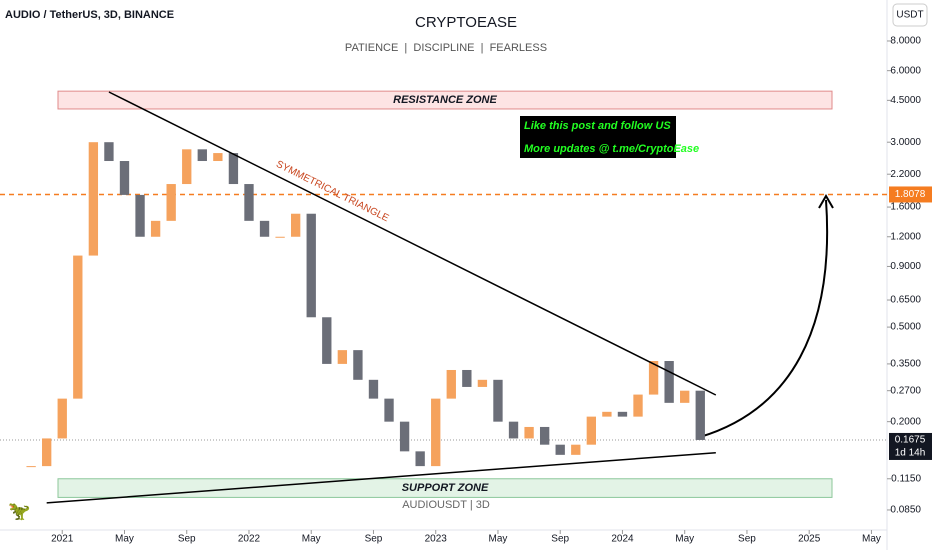 This screenshot has height=550, width=932. Describe the element at coordinates (622, 539) in the screenshot. I see `x-tick-label: 2024` at that location.